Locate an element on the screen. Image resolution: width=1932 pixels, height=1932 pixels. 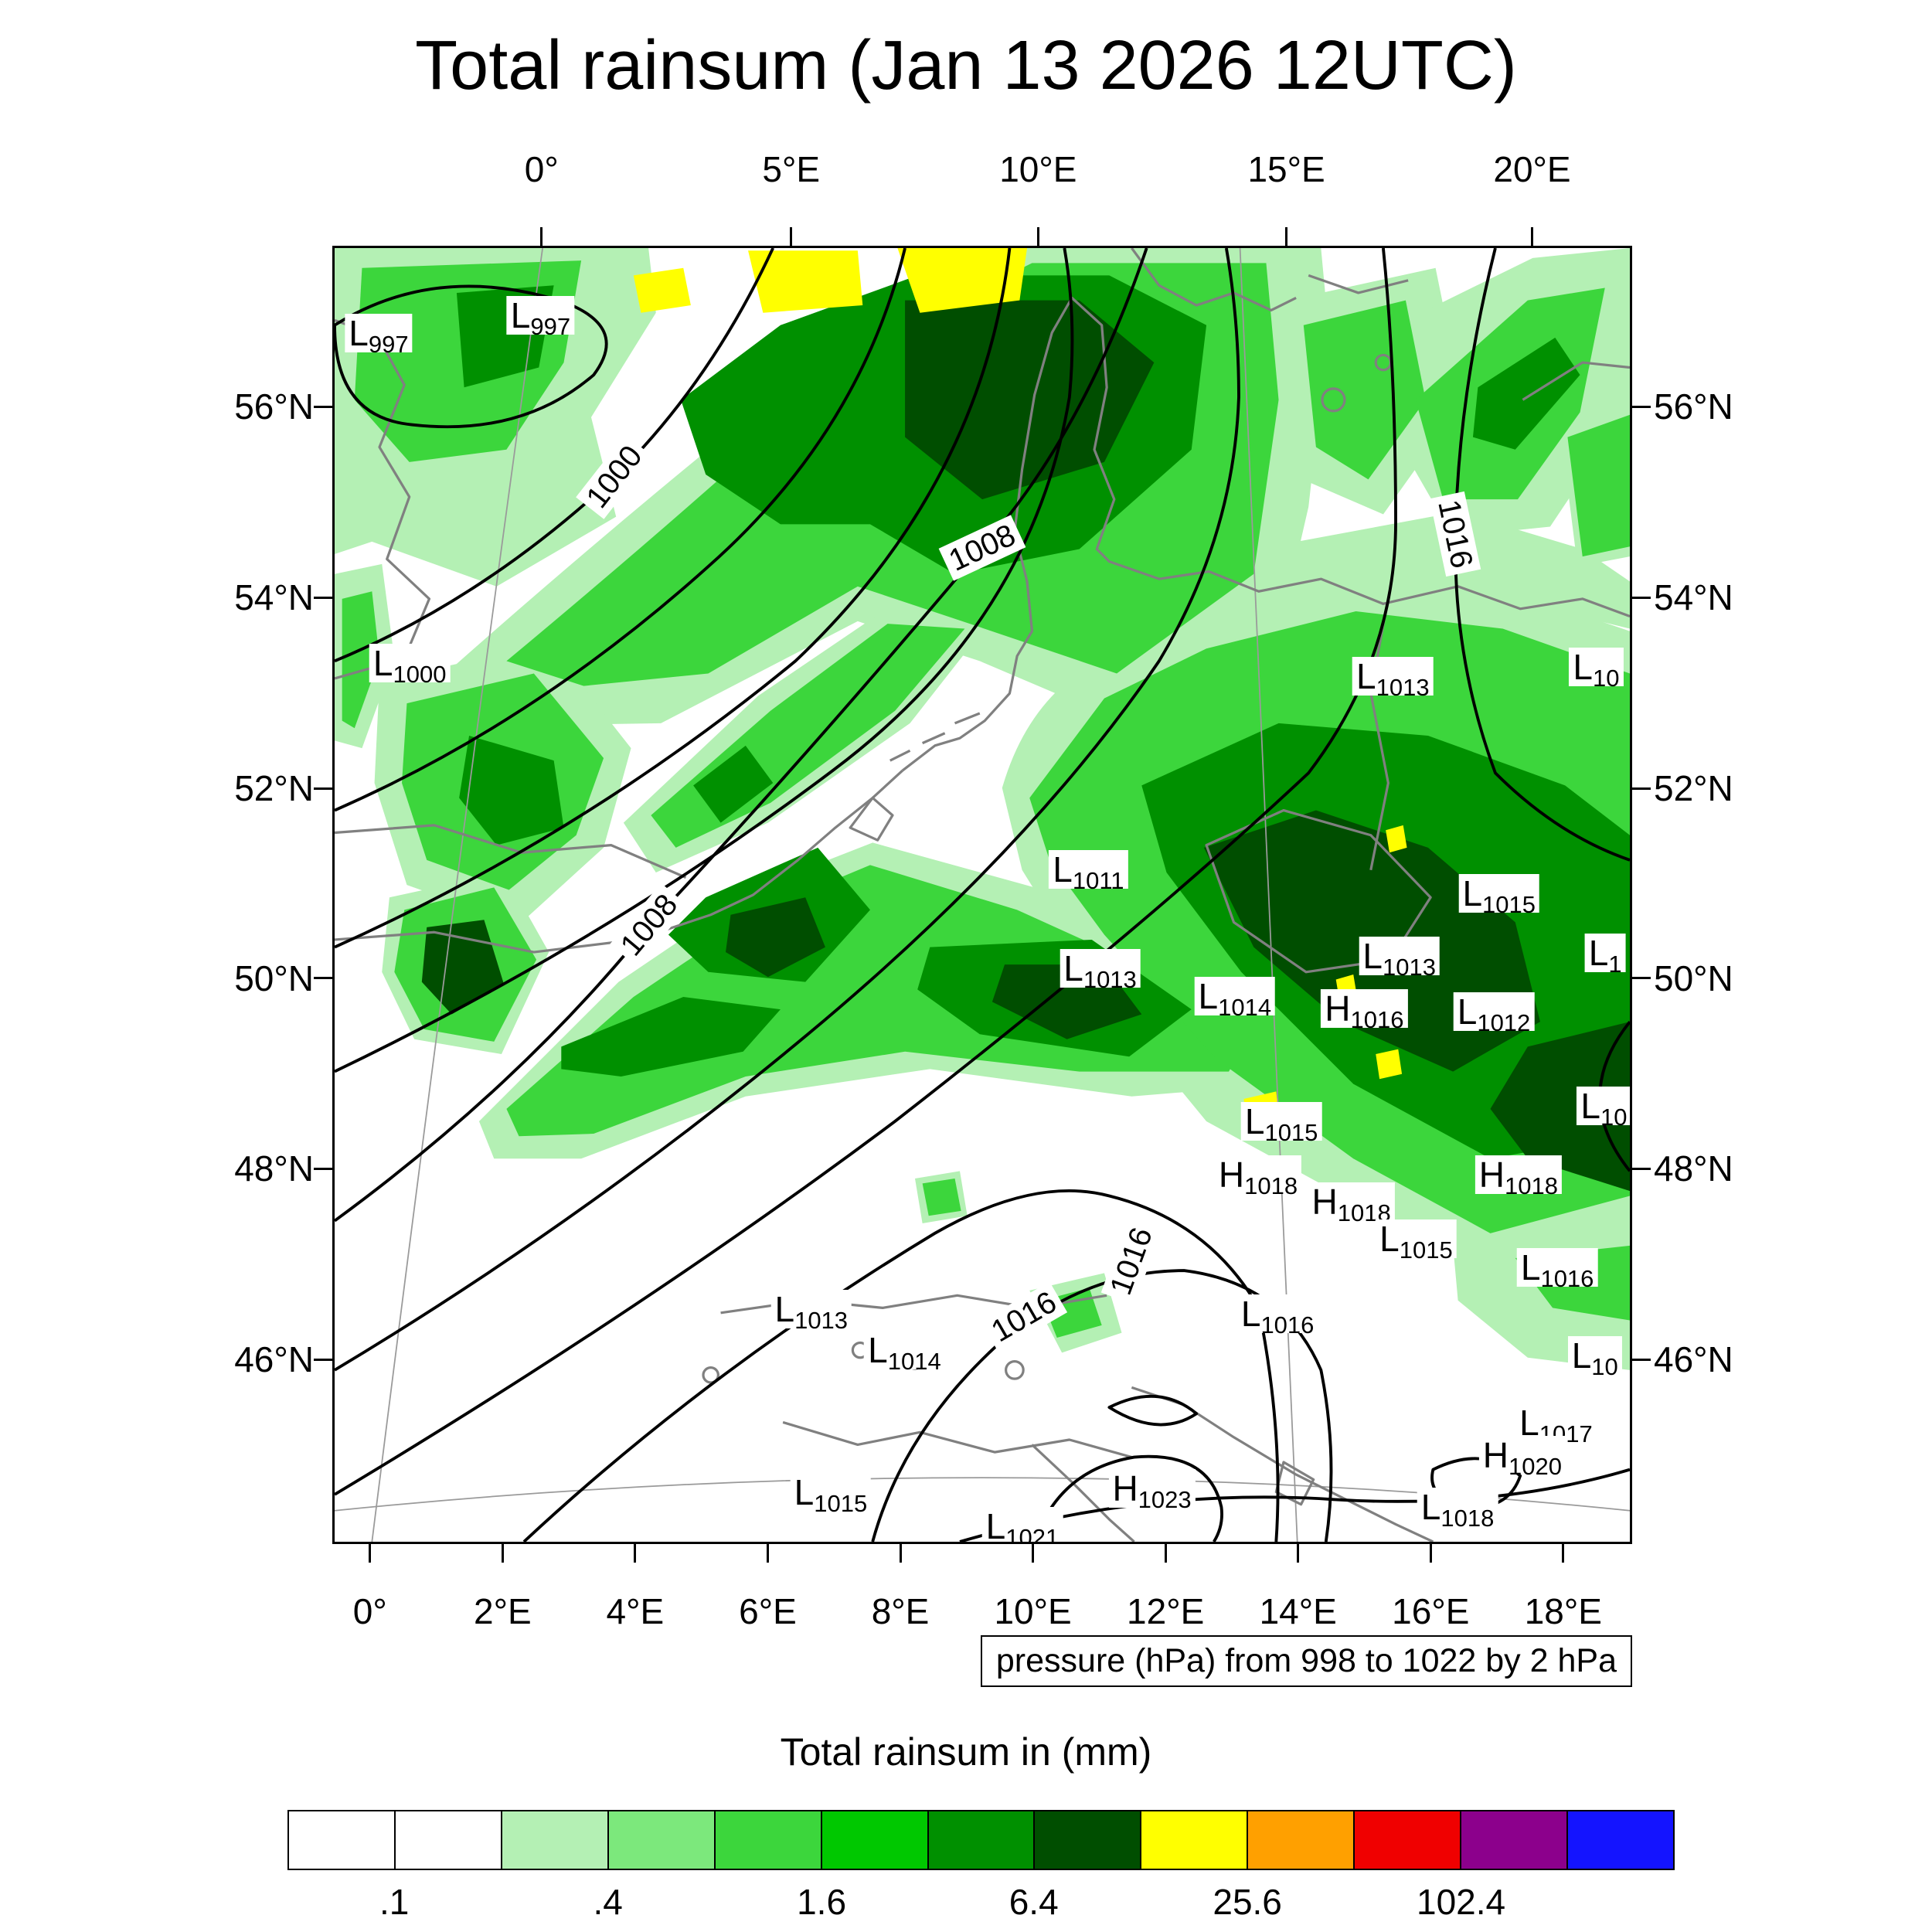
axis-tick-label-right: 56°N is located at coordinates (1694, 407).